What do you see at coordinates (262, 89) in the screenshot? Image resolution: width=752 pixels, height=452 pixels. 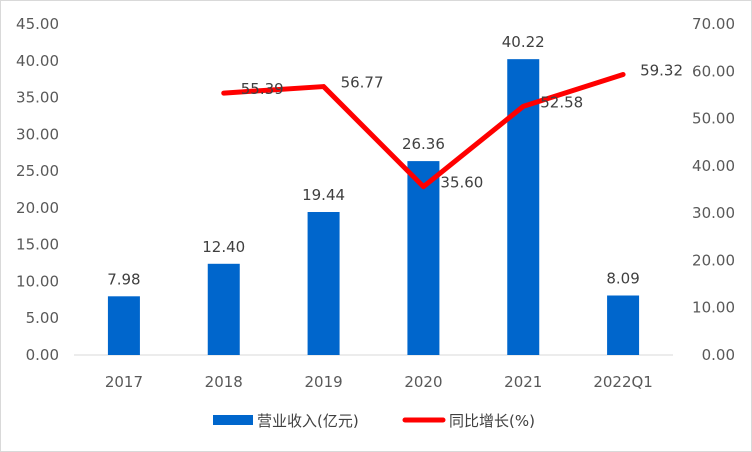 I see `line-data-label: 55.39` at bounding box center [262, 89].